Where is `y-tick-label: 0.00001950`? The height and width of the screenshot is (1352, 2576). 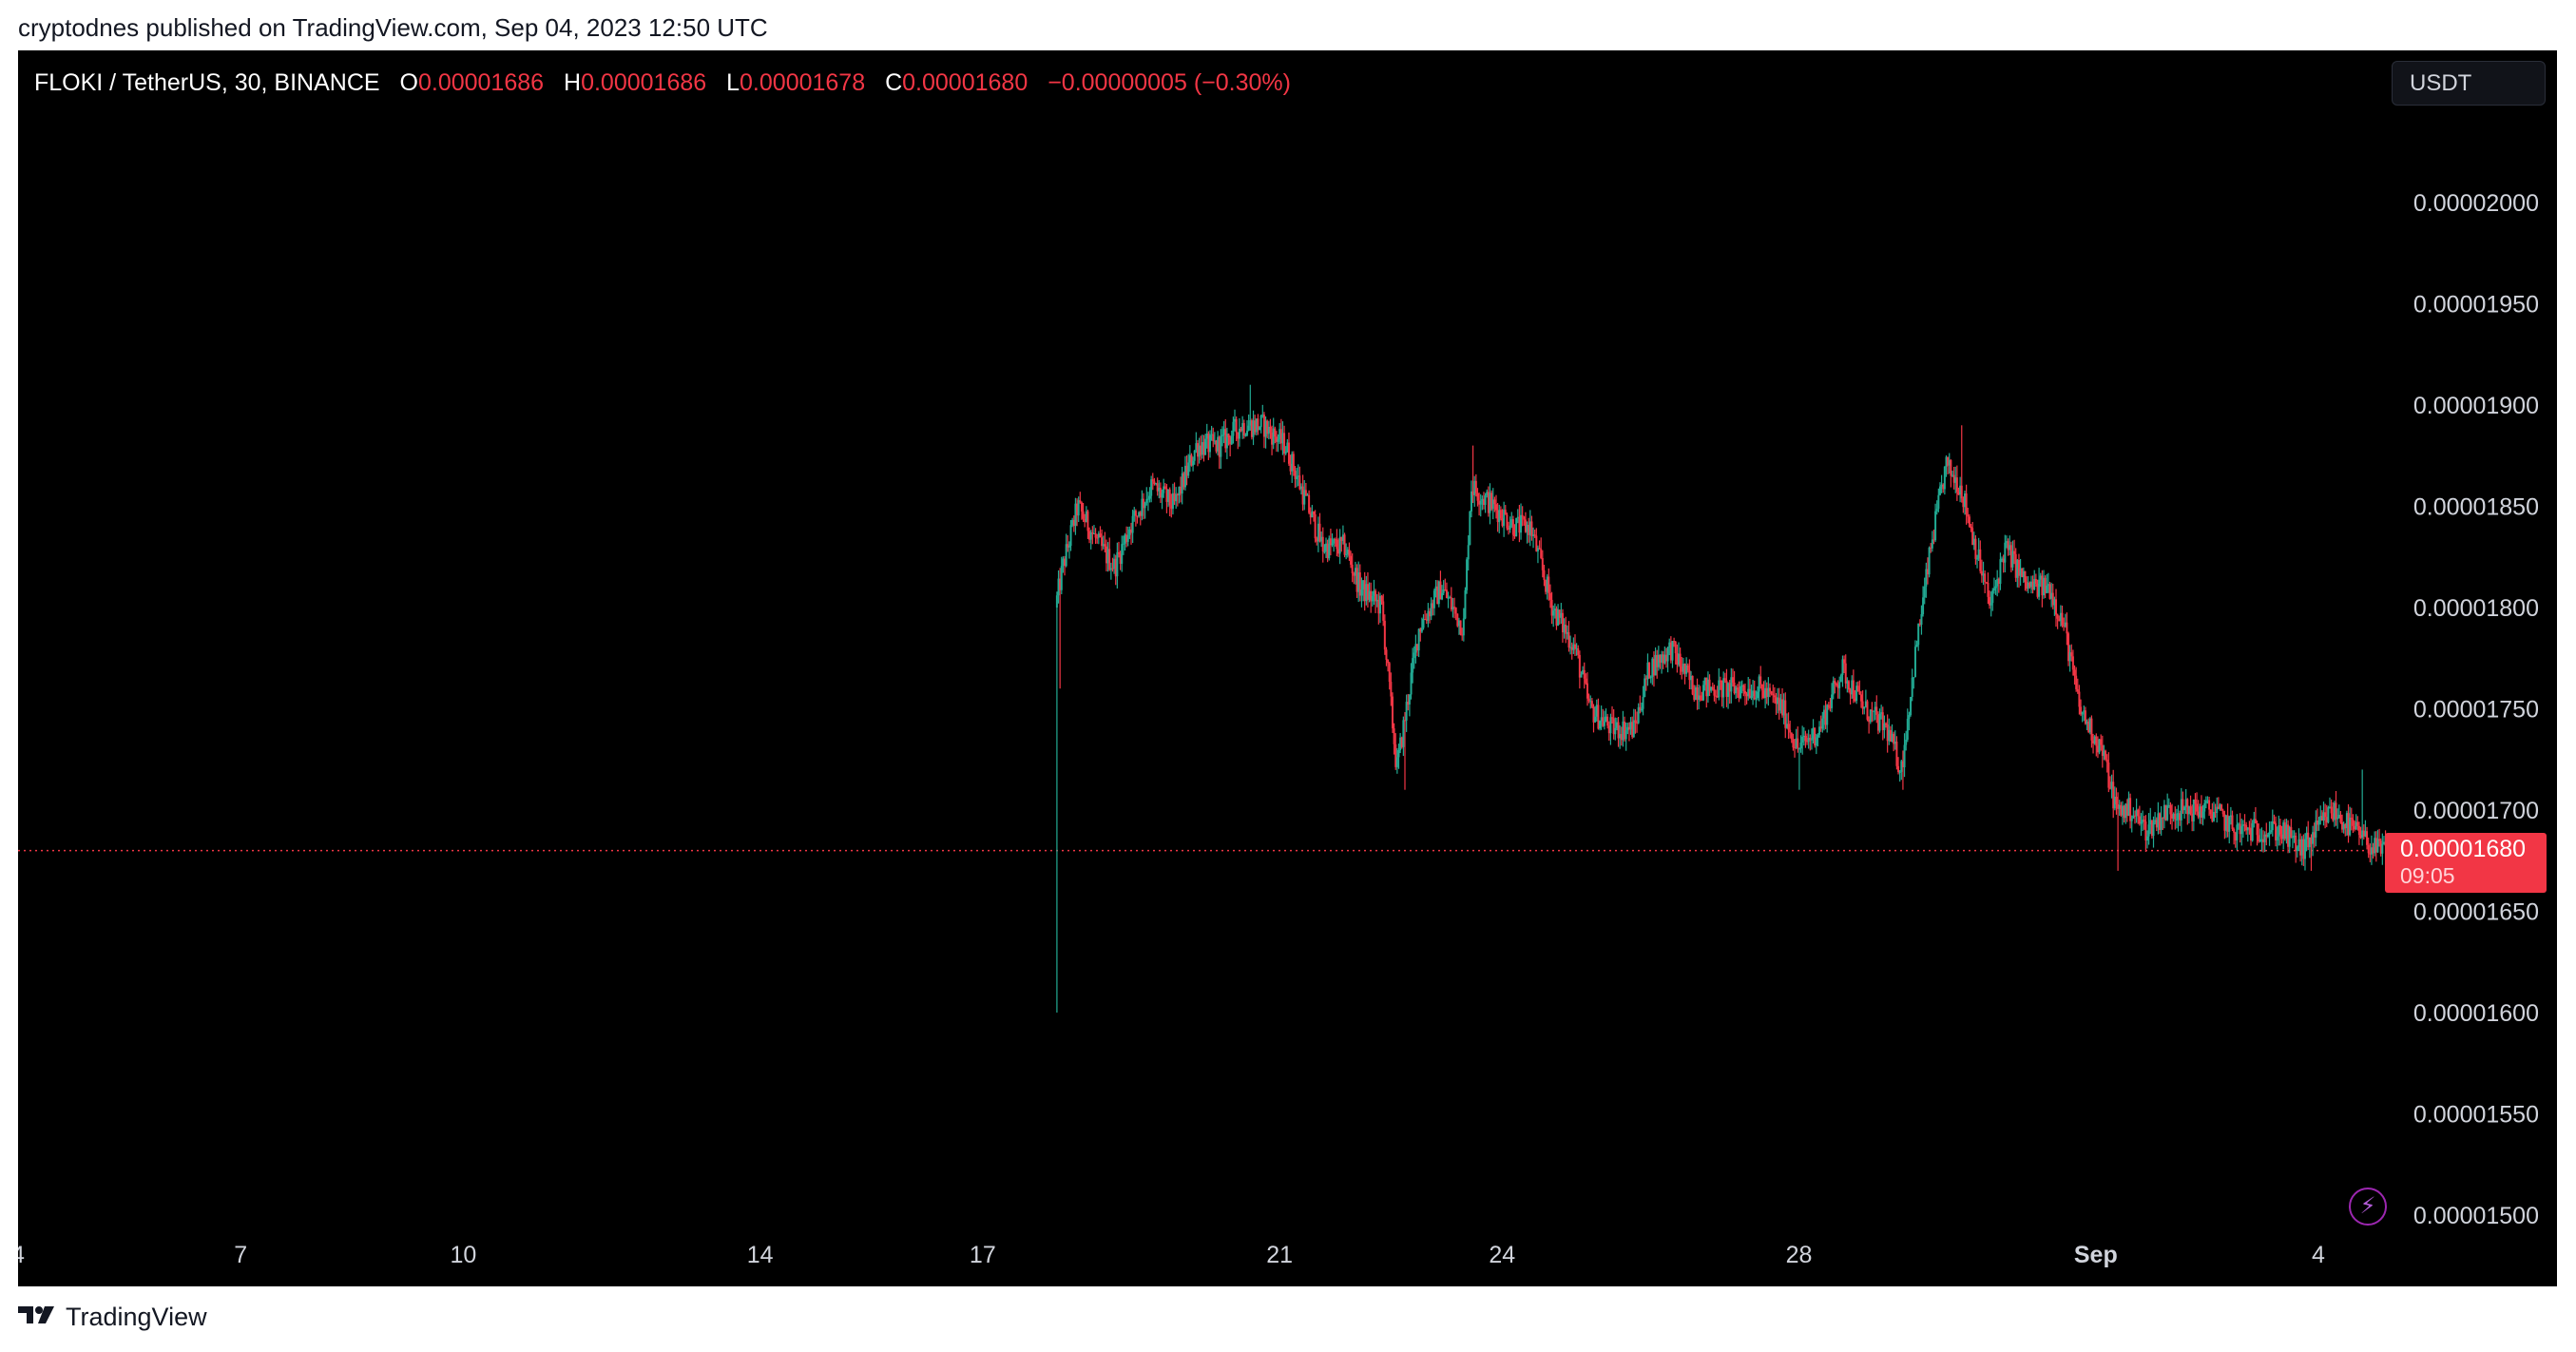 y-tick-label: 0.00001950 is located at coordinates (2476, 305).